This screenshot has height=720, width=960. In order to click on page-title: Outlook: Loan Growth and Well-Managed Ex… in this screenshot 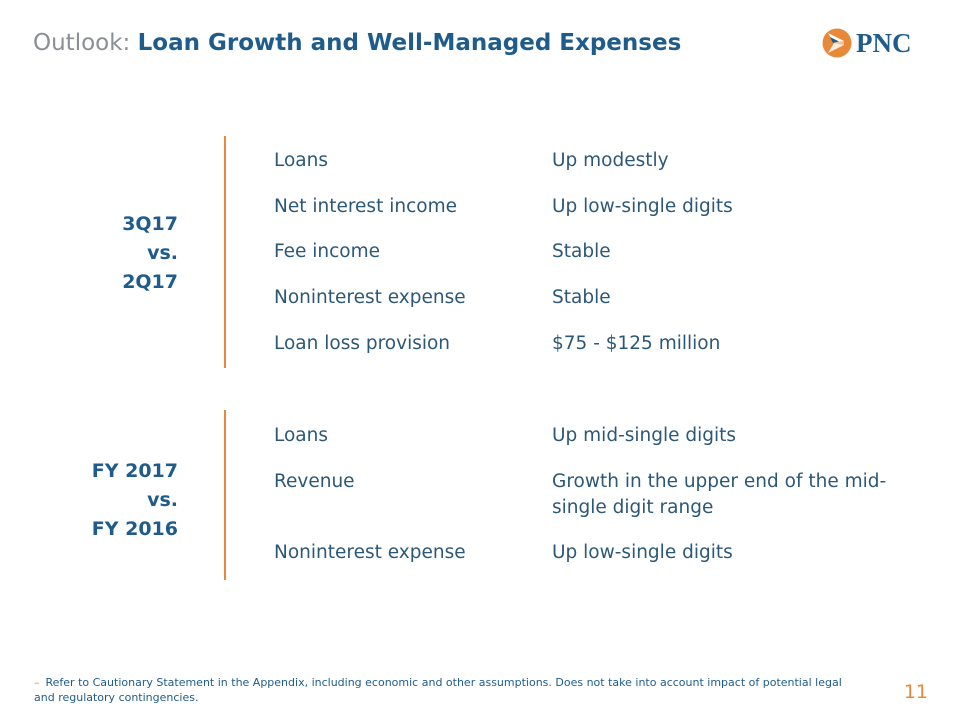, I will do `click(357, 43)`.